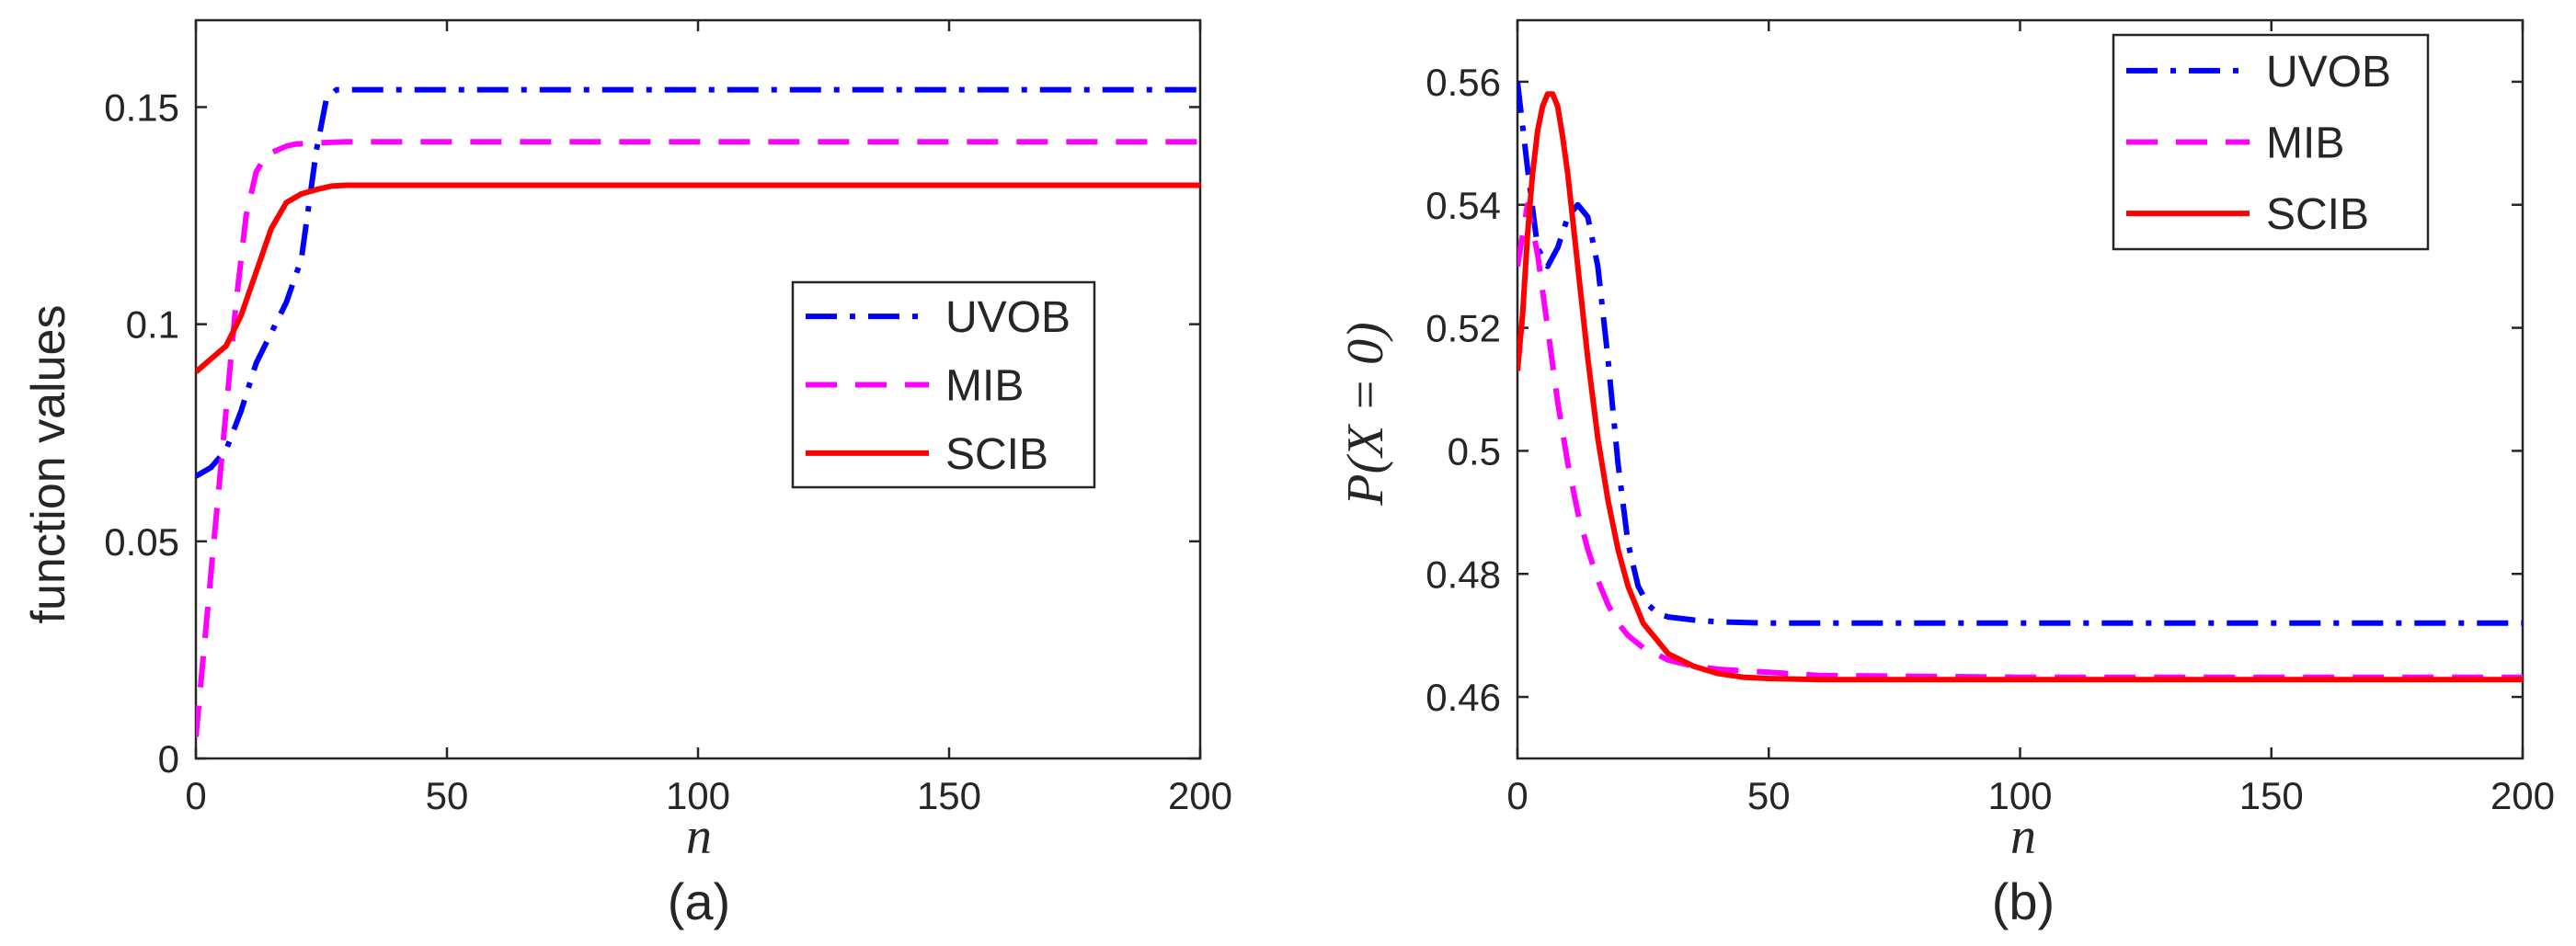  What do you see at coordinates (169, 759) in the screenshot?
I see `y-tick-label: 0` at bounding box center [169, 759].